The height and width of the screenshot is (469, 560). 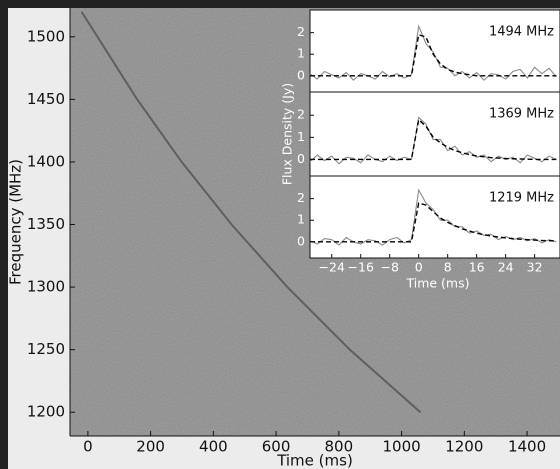 I want to click on x-tick-label: 800, so click(x=339, y=447).